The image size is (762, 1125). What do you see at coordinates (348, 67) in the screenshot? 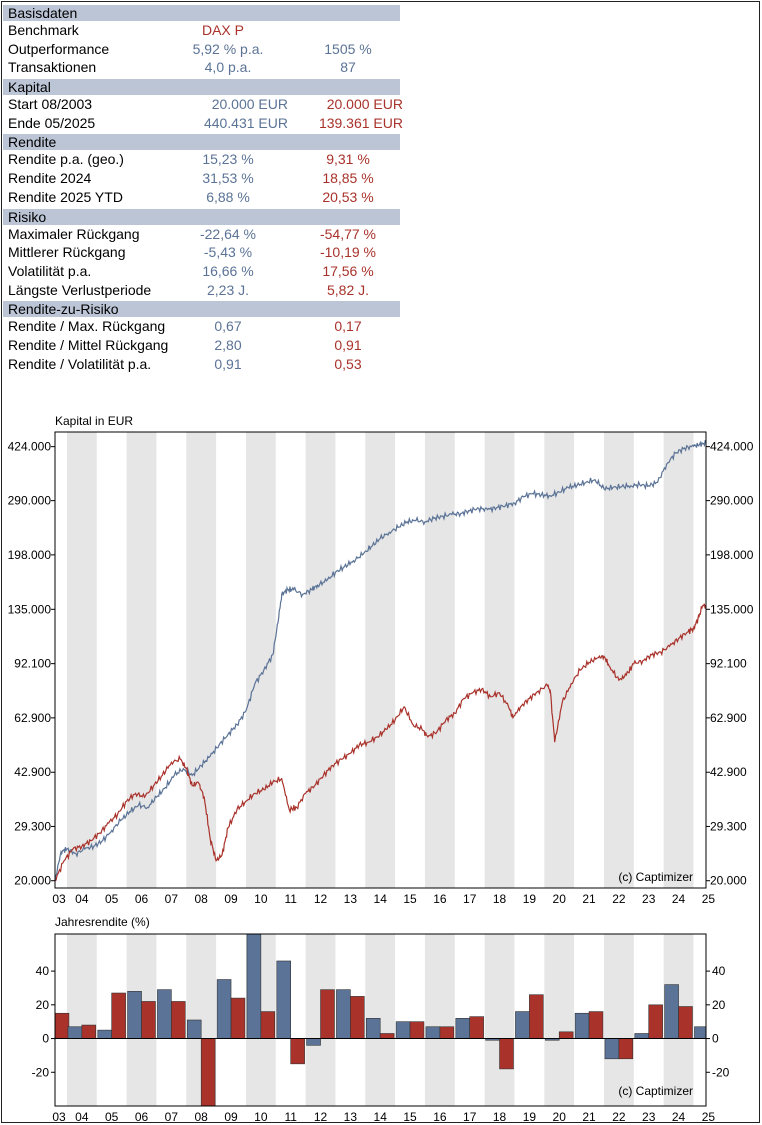
I see `stat-value-benchmark: 87` at bounding box center [348, 67].